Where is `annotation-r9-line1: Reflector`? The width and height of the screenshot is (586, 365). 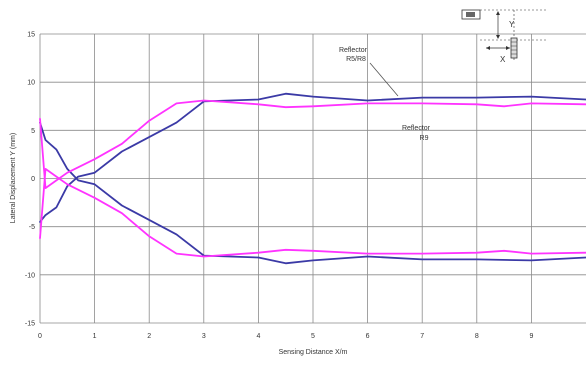
annotation-r9-line1: Reflector is located at coordinates (416, 128).